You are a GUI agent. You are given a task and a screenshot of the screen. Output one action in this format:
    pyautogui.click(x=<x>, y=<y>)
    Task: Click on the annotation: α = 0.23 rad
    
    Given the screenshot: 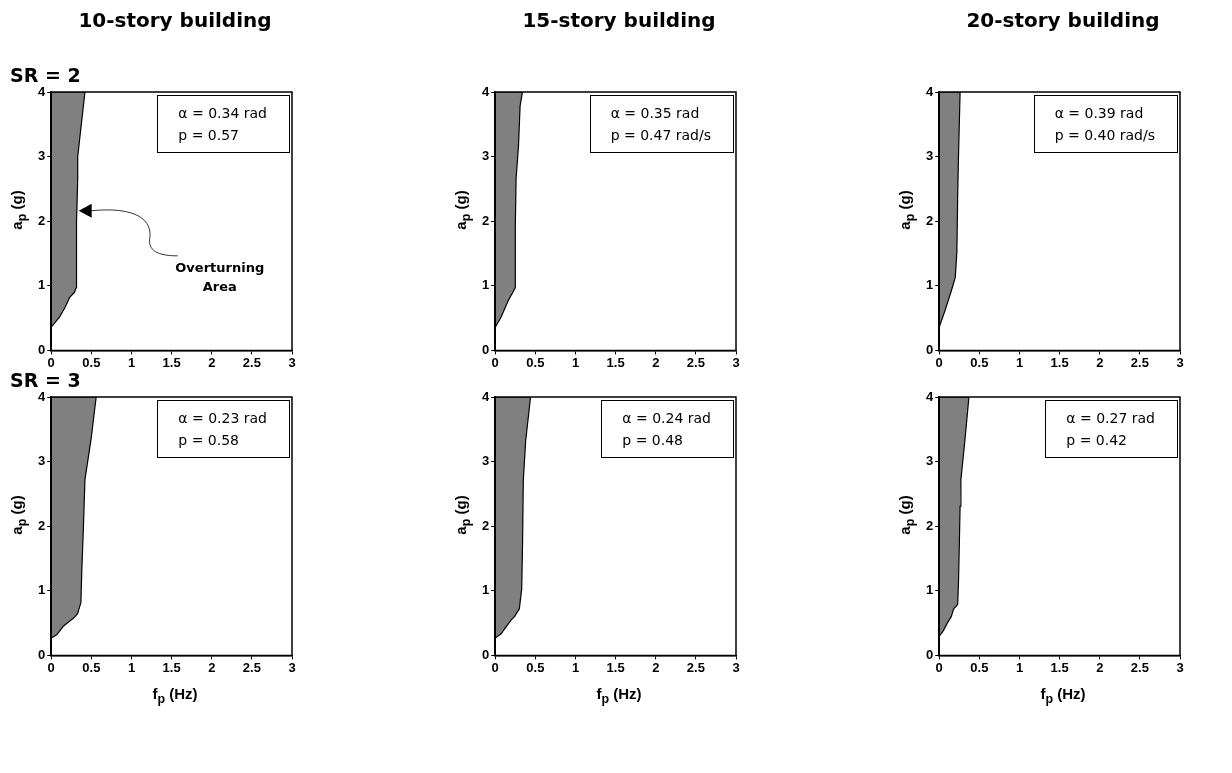 What is the action you would take?
    pyautogui.click(x=222, y=418)
    